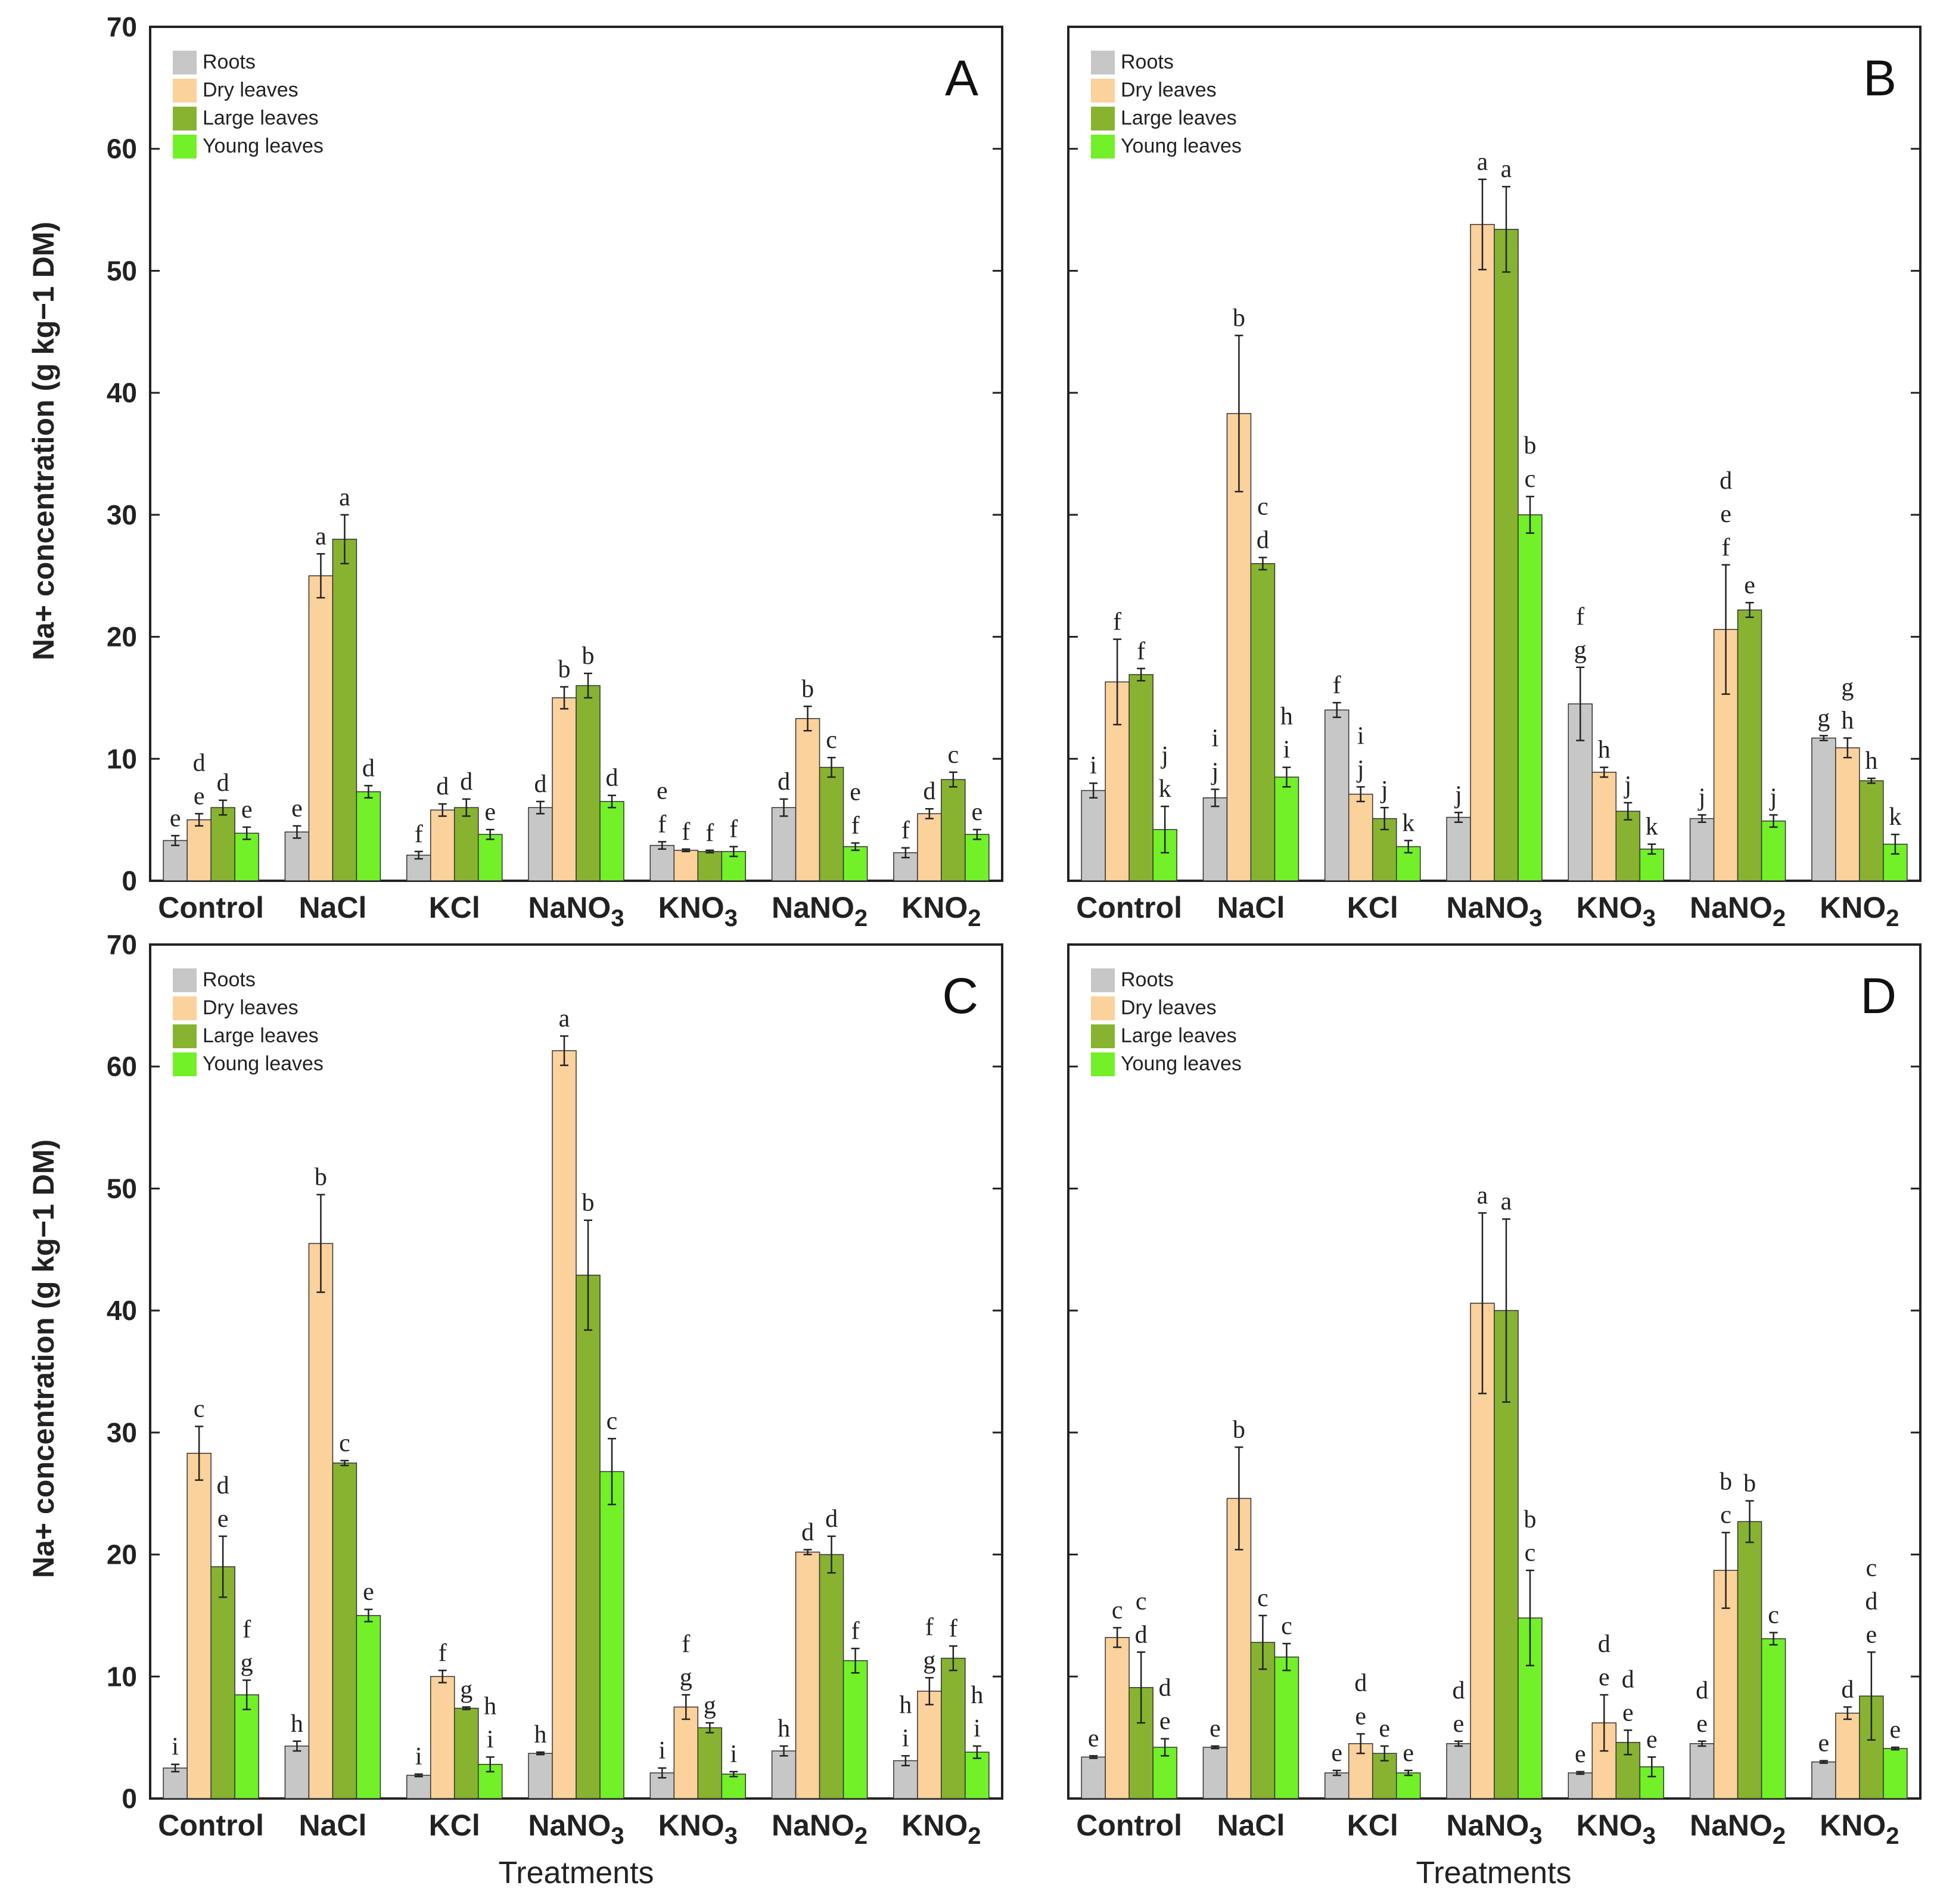 The width and height of the screenshot is (1937, 1904). I want to click on panel-letter: D, so click(1878, 996).